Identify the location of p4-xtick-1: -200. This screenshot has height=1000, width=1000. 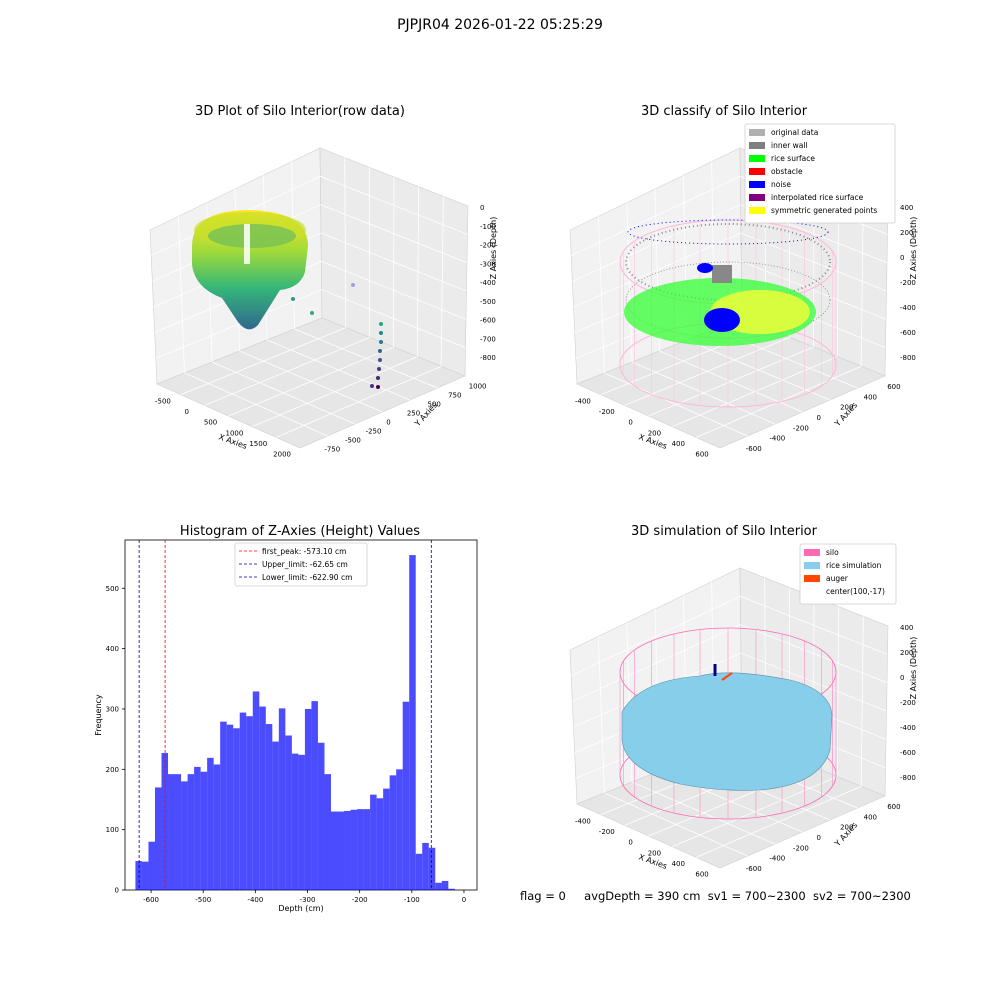
(607, 832).